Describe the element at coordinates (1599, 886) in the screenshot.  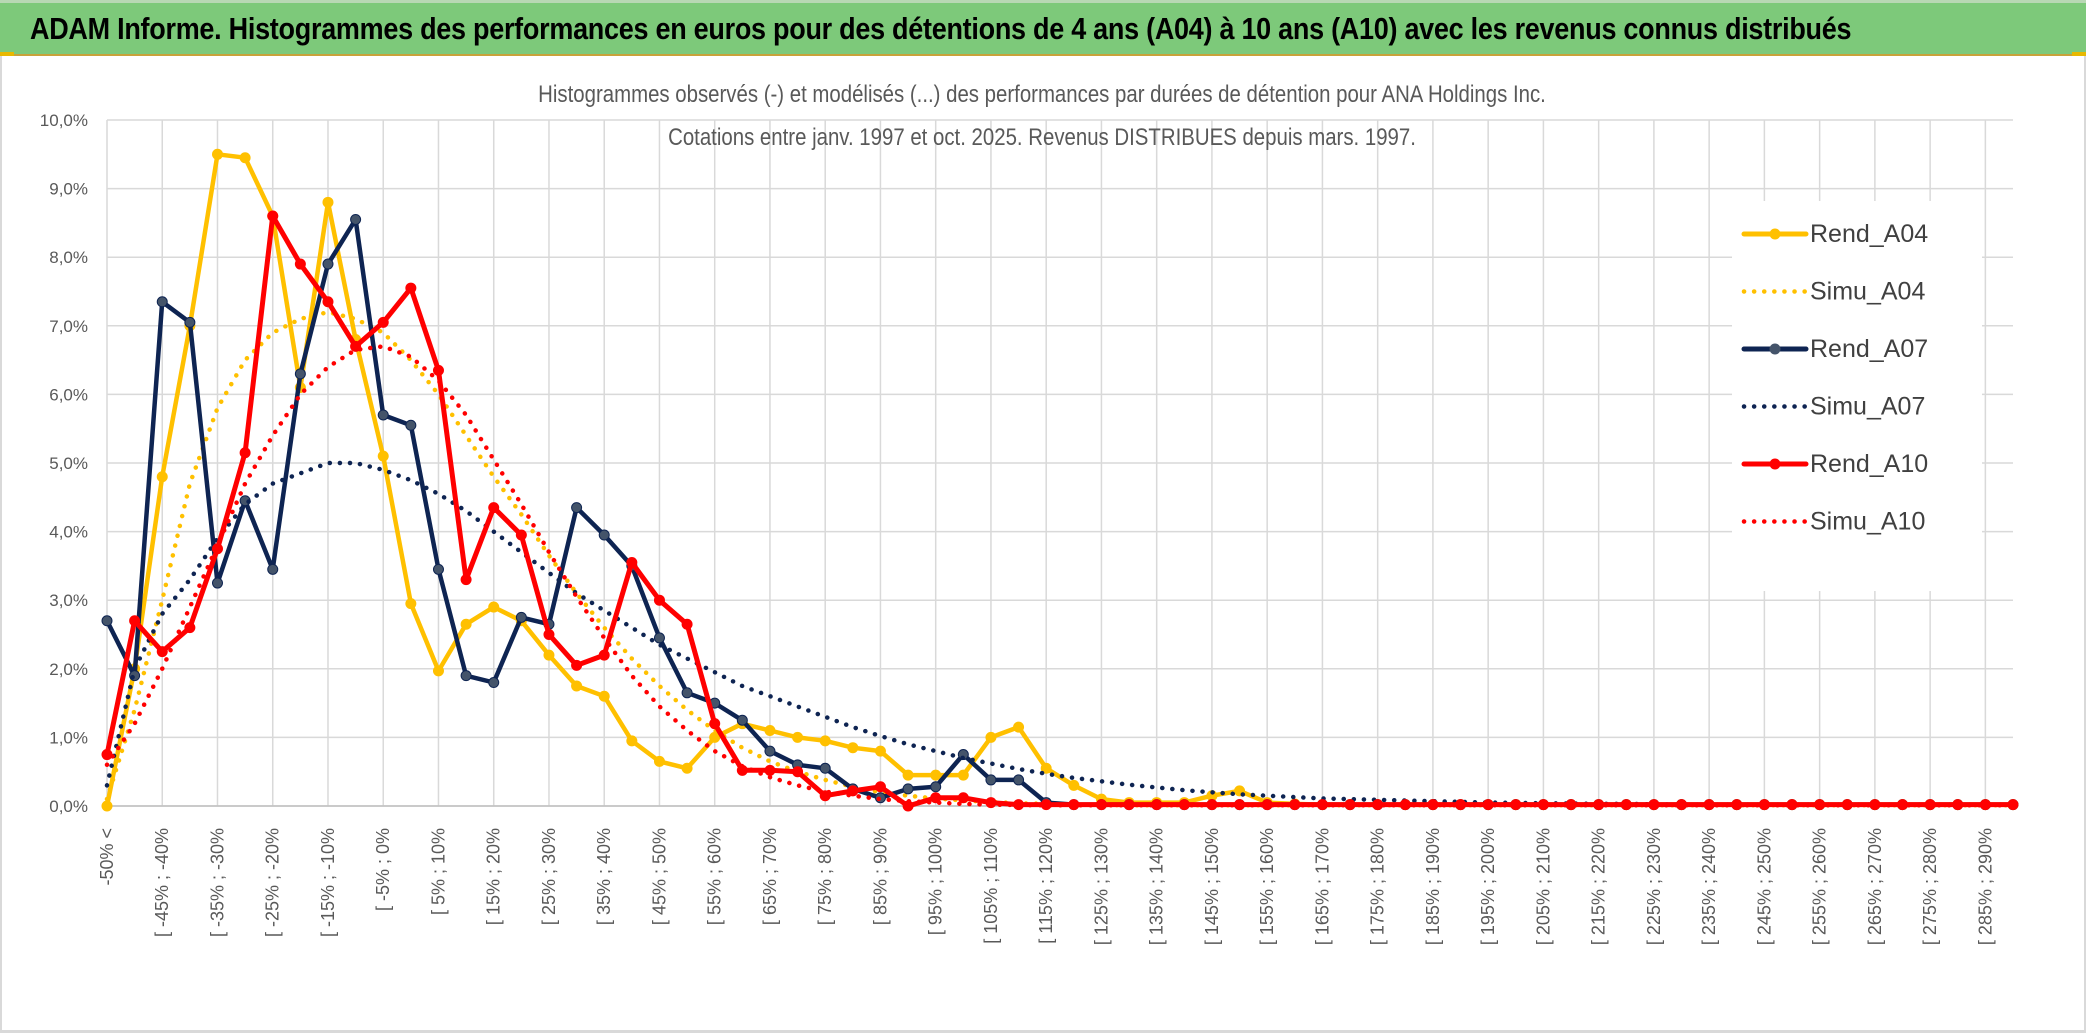
I see `x-tick-label: [ 215% ; 220%` at that location.